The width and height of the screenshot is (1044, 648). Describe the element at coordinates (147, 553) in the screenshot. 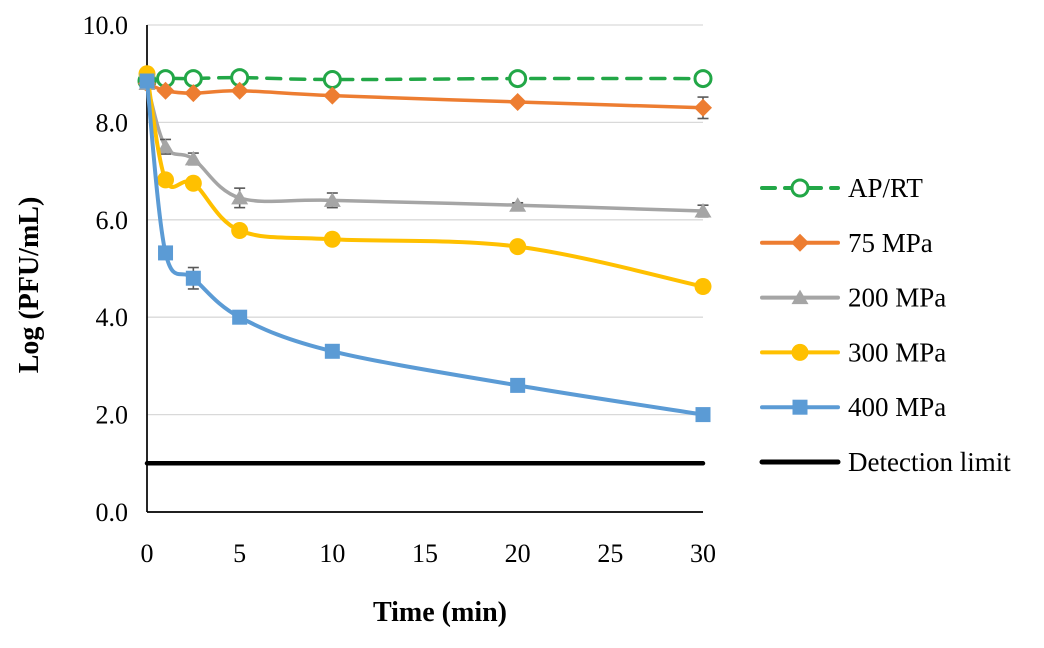

I see `x-tick-label: 0` at that location.